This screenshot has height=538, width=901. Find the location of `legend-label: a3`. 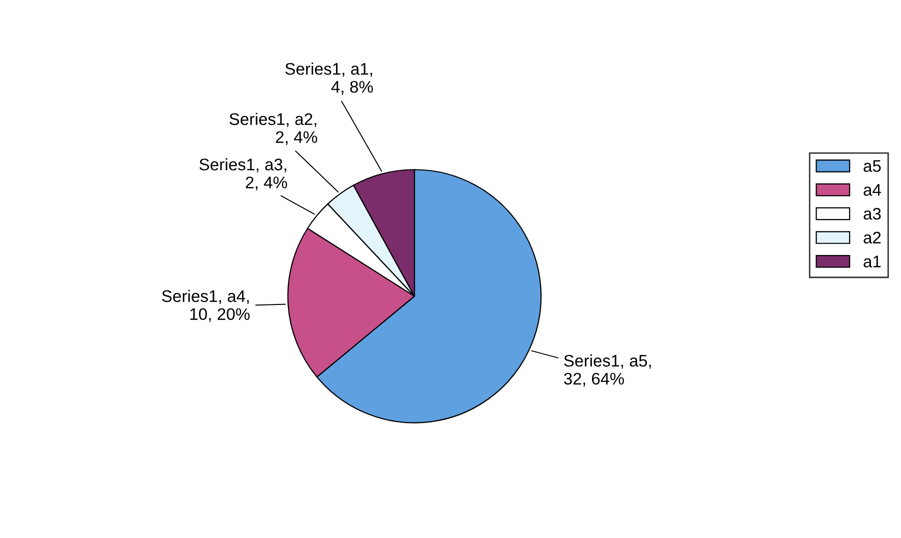

legend-label: a3 is located at coordinates (872, 214).